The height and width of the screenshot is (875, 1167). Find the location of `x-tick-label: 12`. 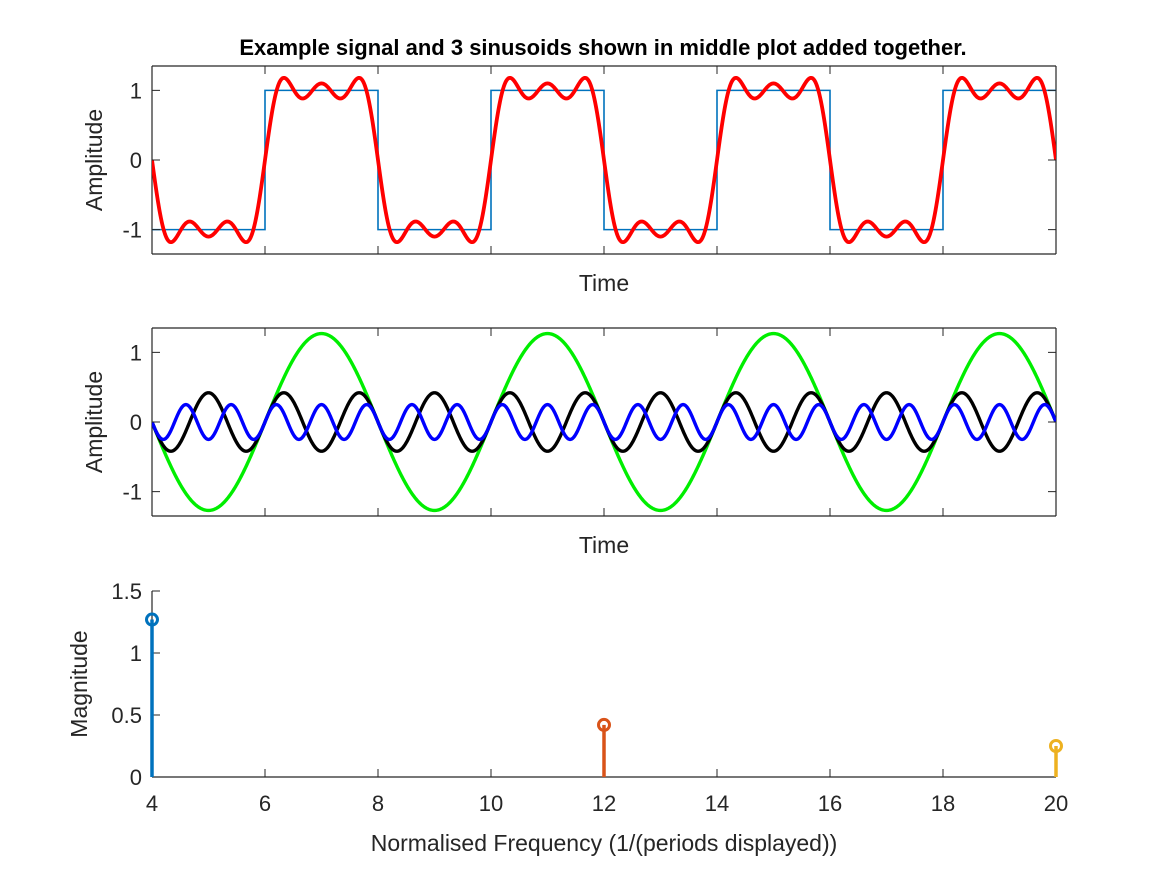

x-tick-label: 12 is located at coordinates (604, 803).